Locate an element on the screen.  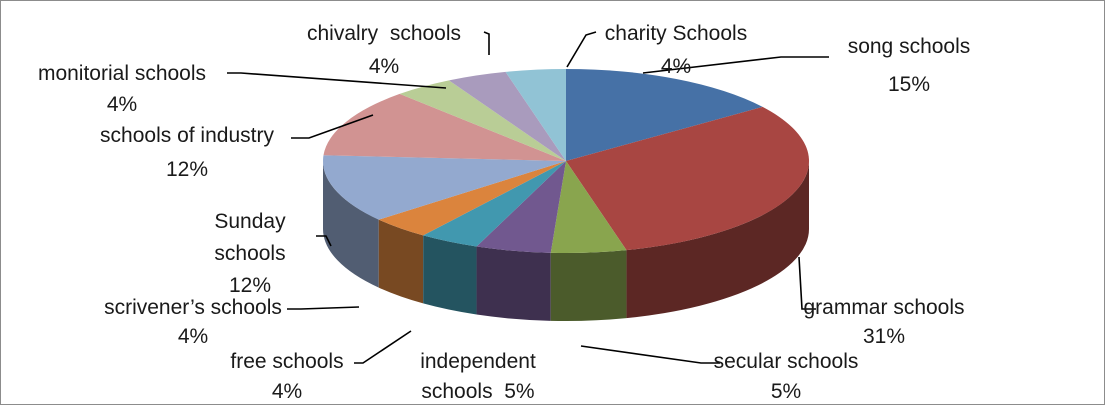
pie-slice-independent-schools is located at coordinates (521, 207).